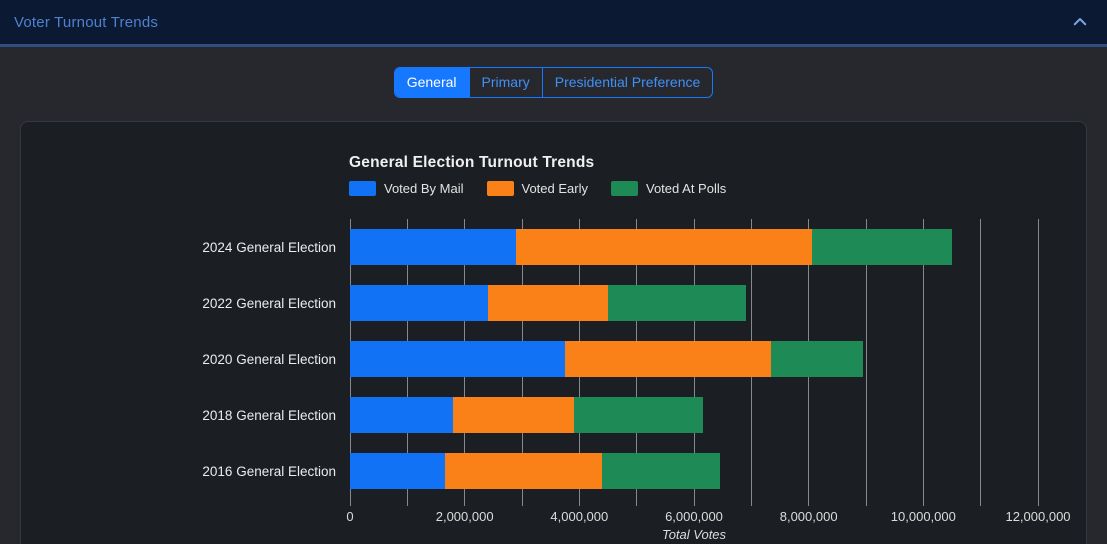 The image size is (1107, 544). I want to click on legend-swatch-voted-at-polls, so click(624, 188).